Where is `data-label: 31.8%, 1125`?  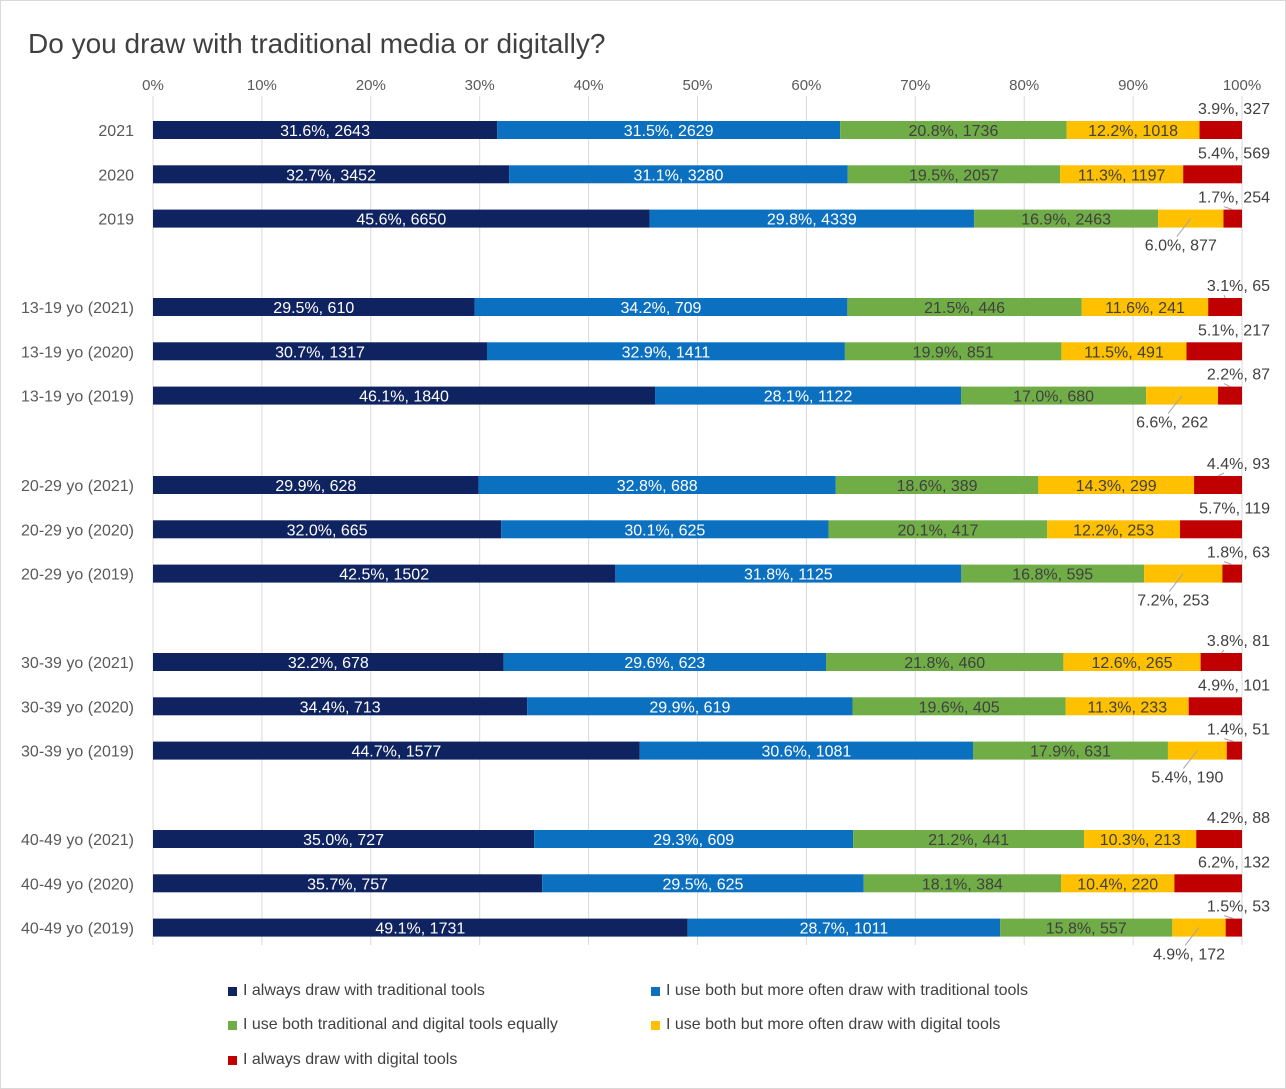
data-label: 31.8%, 1125 is located at coordinates (788, 575).